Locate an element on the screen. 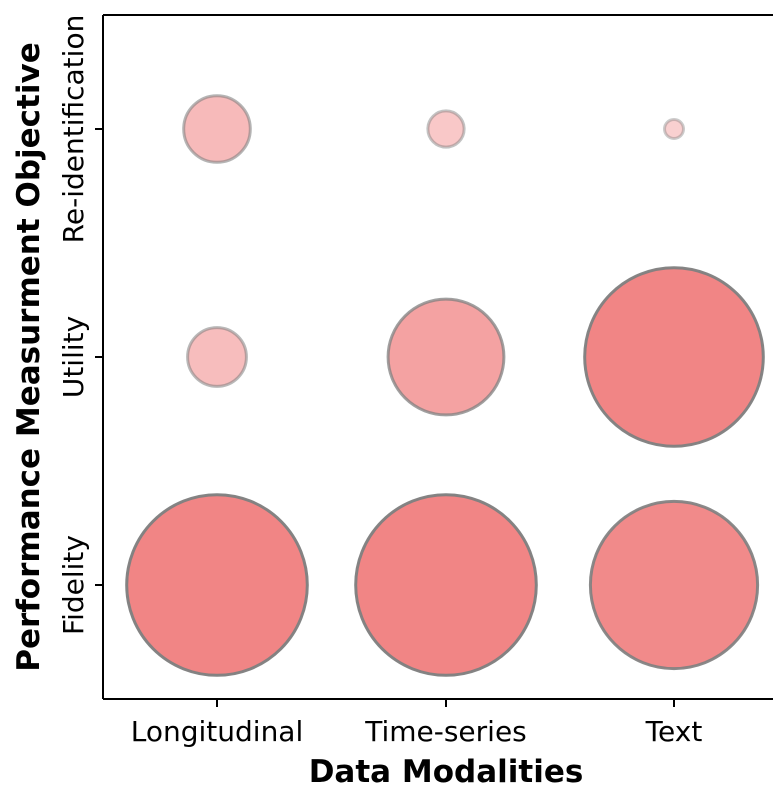  bubble-text-re-identification is located at coordinates (674, 129).